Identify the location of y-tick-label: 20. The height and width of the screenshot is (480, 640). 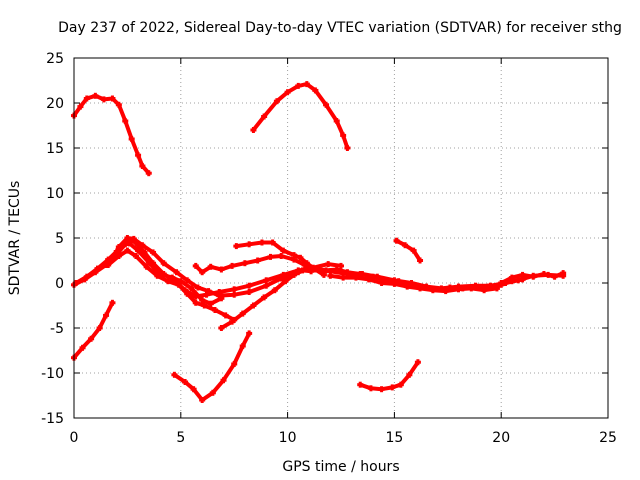
(55, 104).